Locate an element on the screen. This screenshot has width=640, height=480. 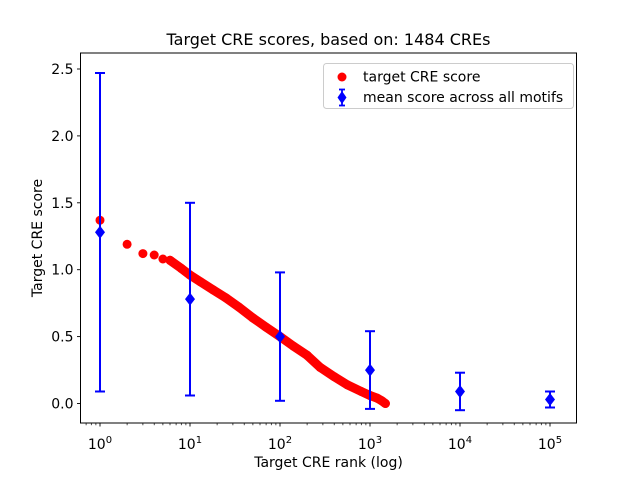
x-tick-label: 10⁰ is located at coordinates (100, 444).